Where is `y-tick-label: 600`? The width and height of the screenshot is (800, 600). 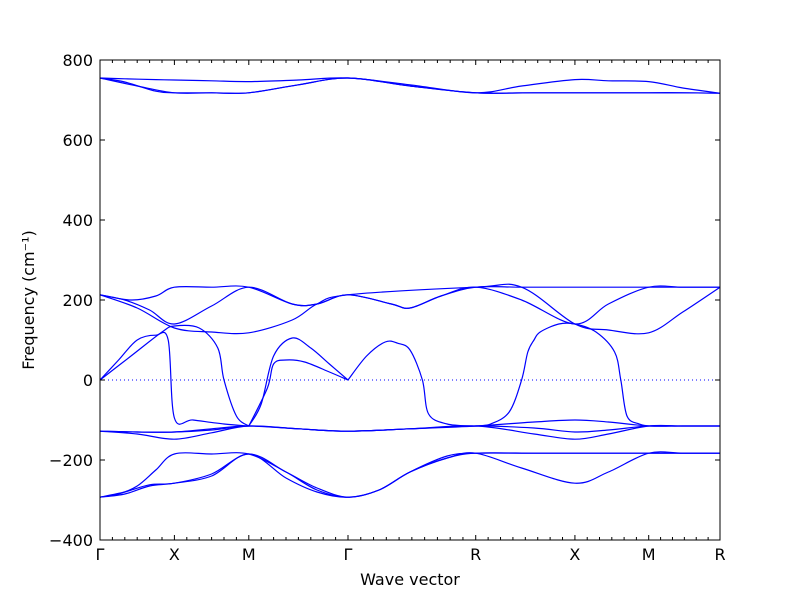
y-tick-label: 600 is located at coordinates (77, 140).